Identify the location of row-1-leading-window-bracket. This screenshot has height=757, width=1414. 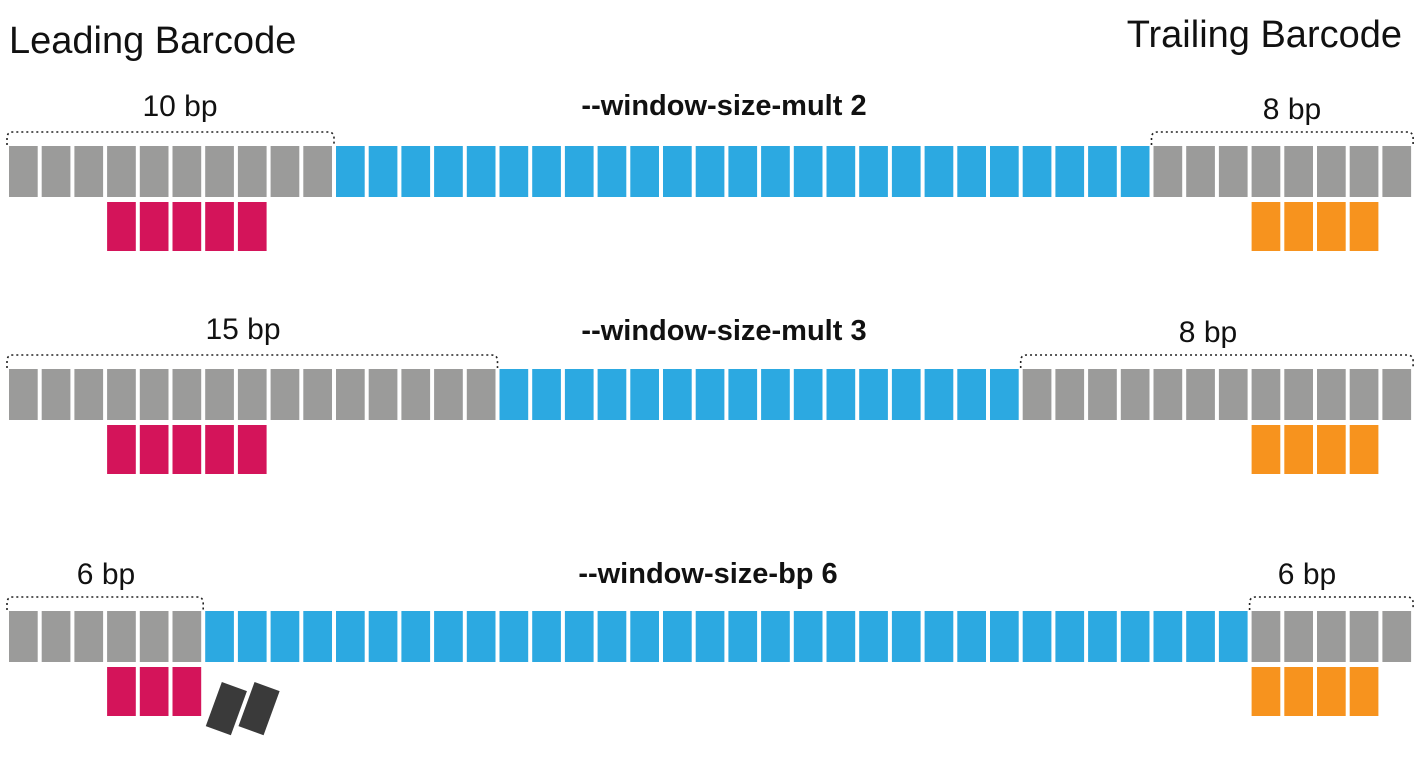
(170, 138).